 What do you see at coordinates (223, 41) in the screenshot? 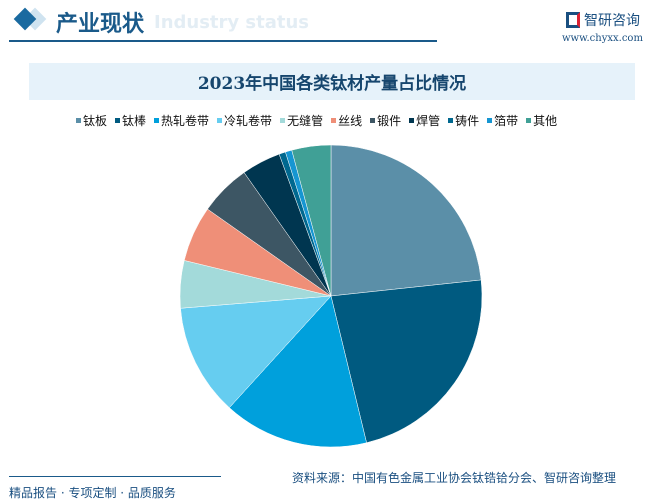
I see `header-divider` at bounding box center [223, 41].